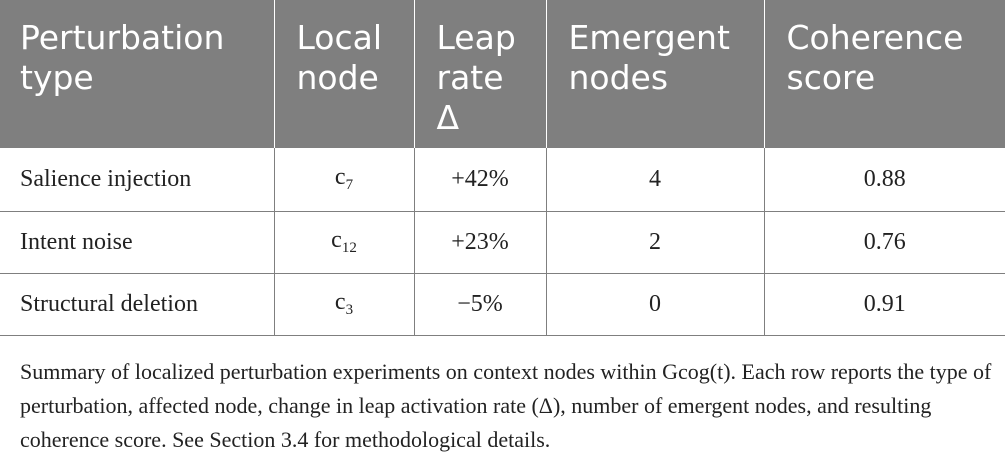 Image resolution: width=1005 pixels, height=468 pixels. I want to click on cell-emergent-nodes: 2, so click(654, 242).